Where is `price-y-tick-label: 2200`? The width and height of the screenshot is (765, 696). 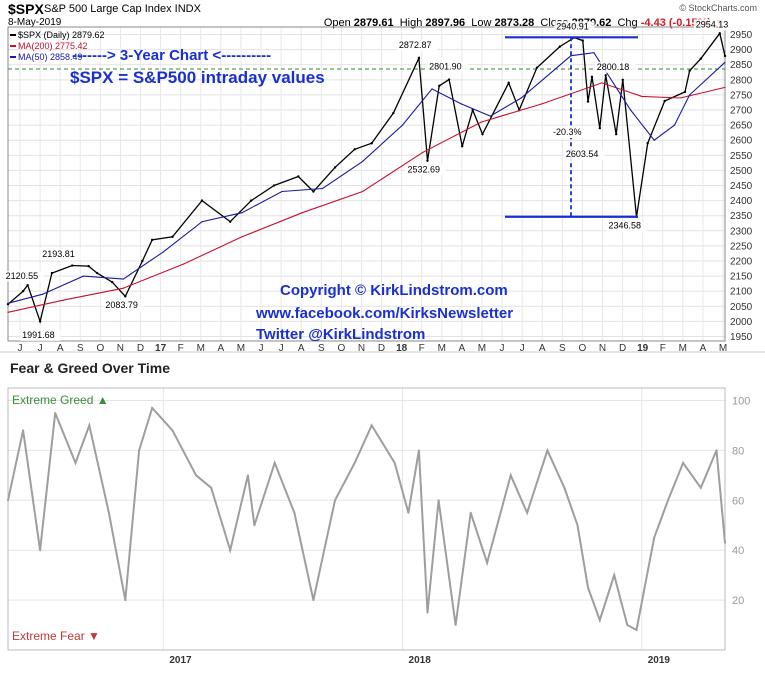
price-y-tick-label: 2200 is located at coordinates (741, 261).